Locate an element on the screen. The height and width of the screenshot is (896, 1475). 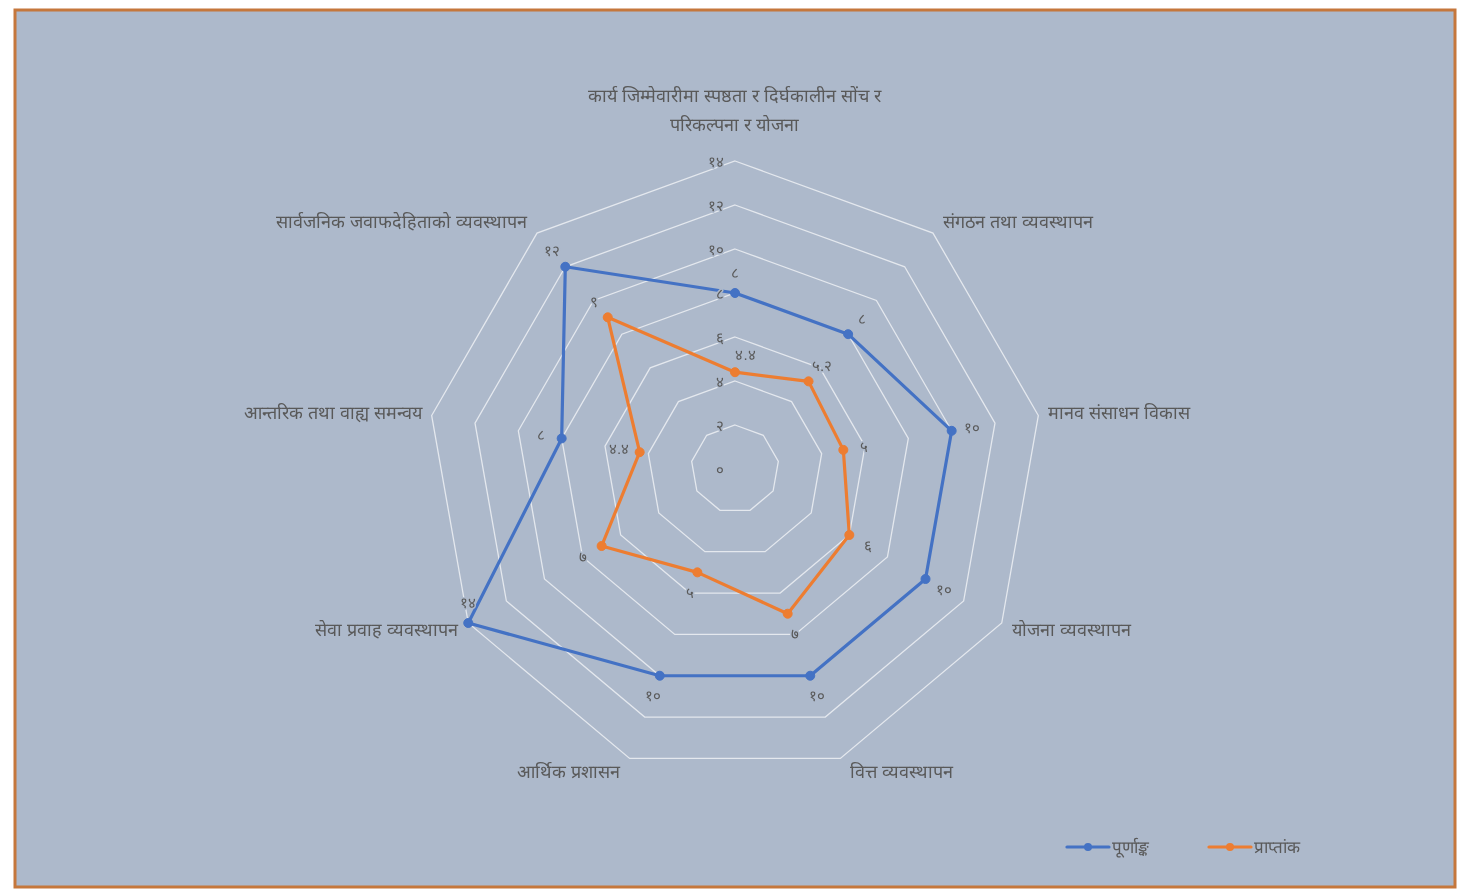
x-tick-label: सेवा प्रवाह व्यवस्थापन is located at coordinates (387, 630).